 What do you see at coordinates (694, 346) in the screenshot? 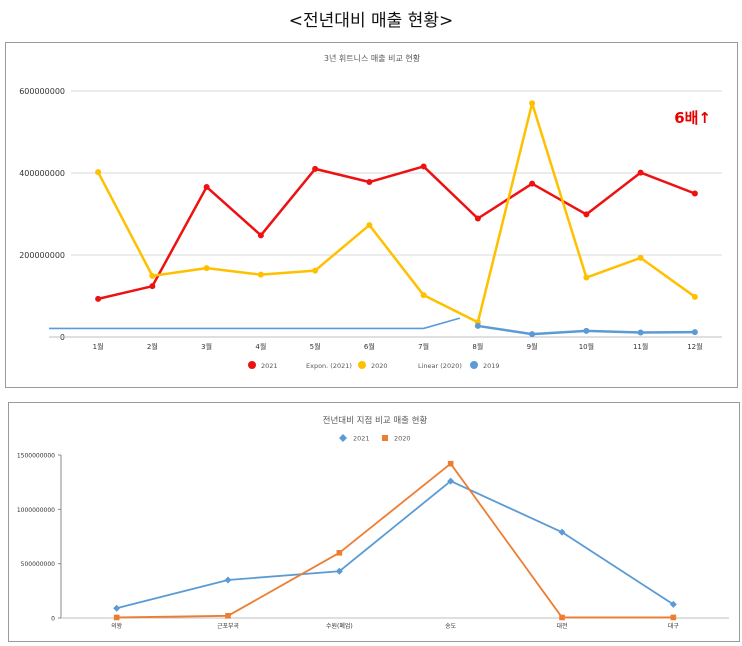
I see `x-tick-label: 12월` at bounding box center [694, 346].